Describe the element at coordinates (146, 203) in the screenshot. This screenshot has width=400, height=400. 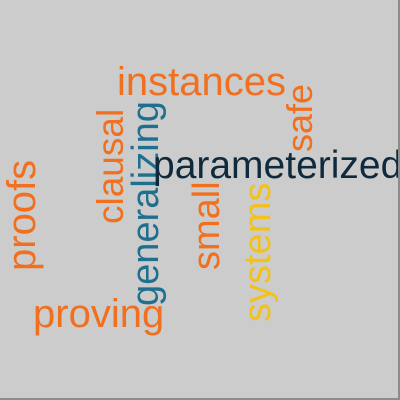
I see `word-generalizing: generalizing` at that location.